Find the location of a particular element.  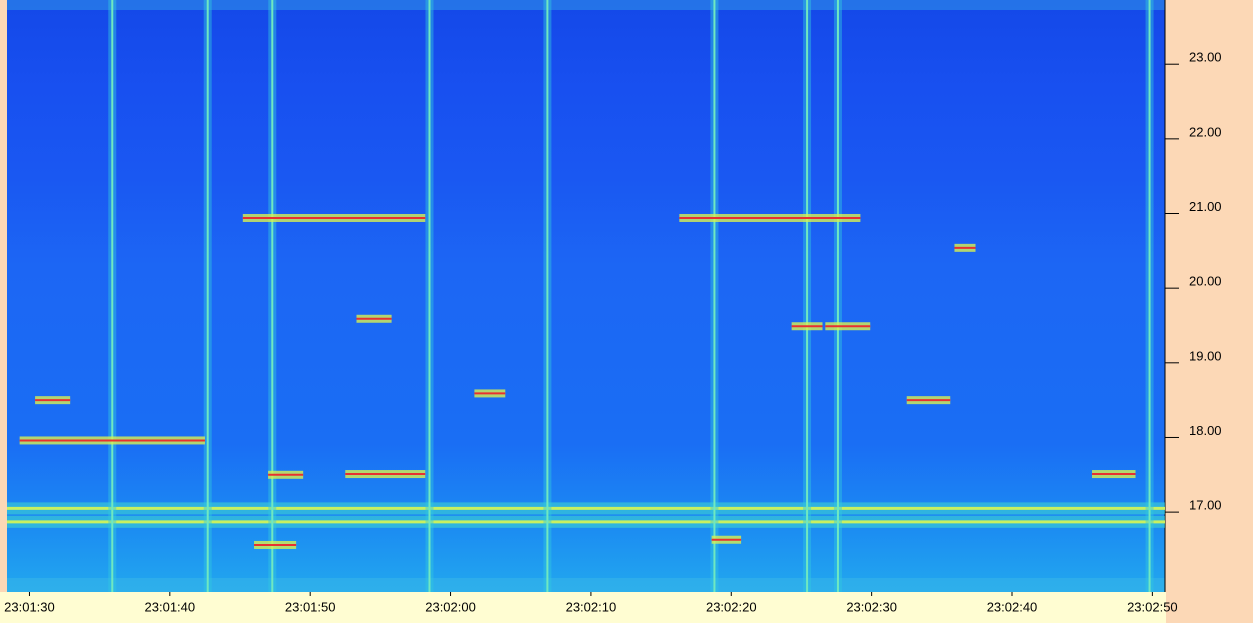

x-tick-label: 23:01:40 is located at coordinates (170, 606).